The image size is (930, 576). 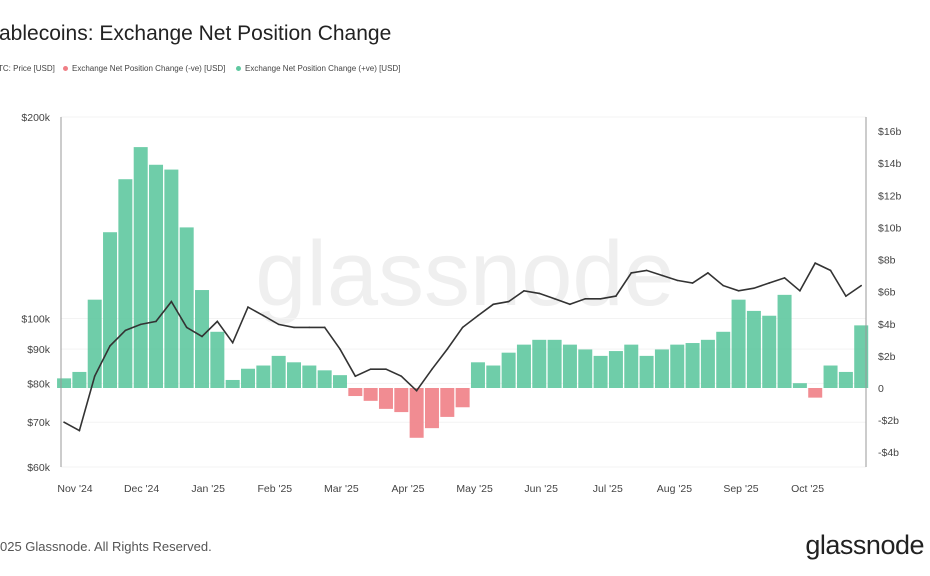 I want to click on x-tick-label: Jun '25, so click(x=541, y=489).